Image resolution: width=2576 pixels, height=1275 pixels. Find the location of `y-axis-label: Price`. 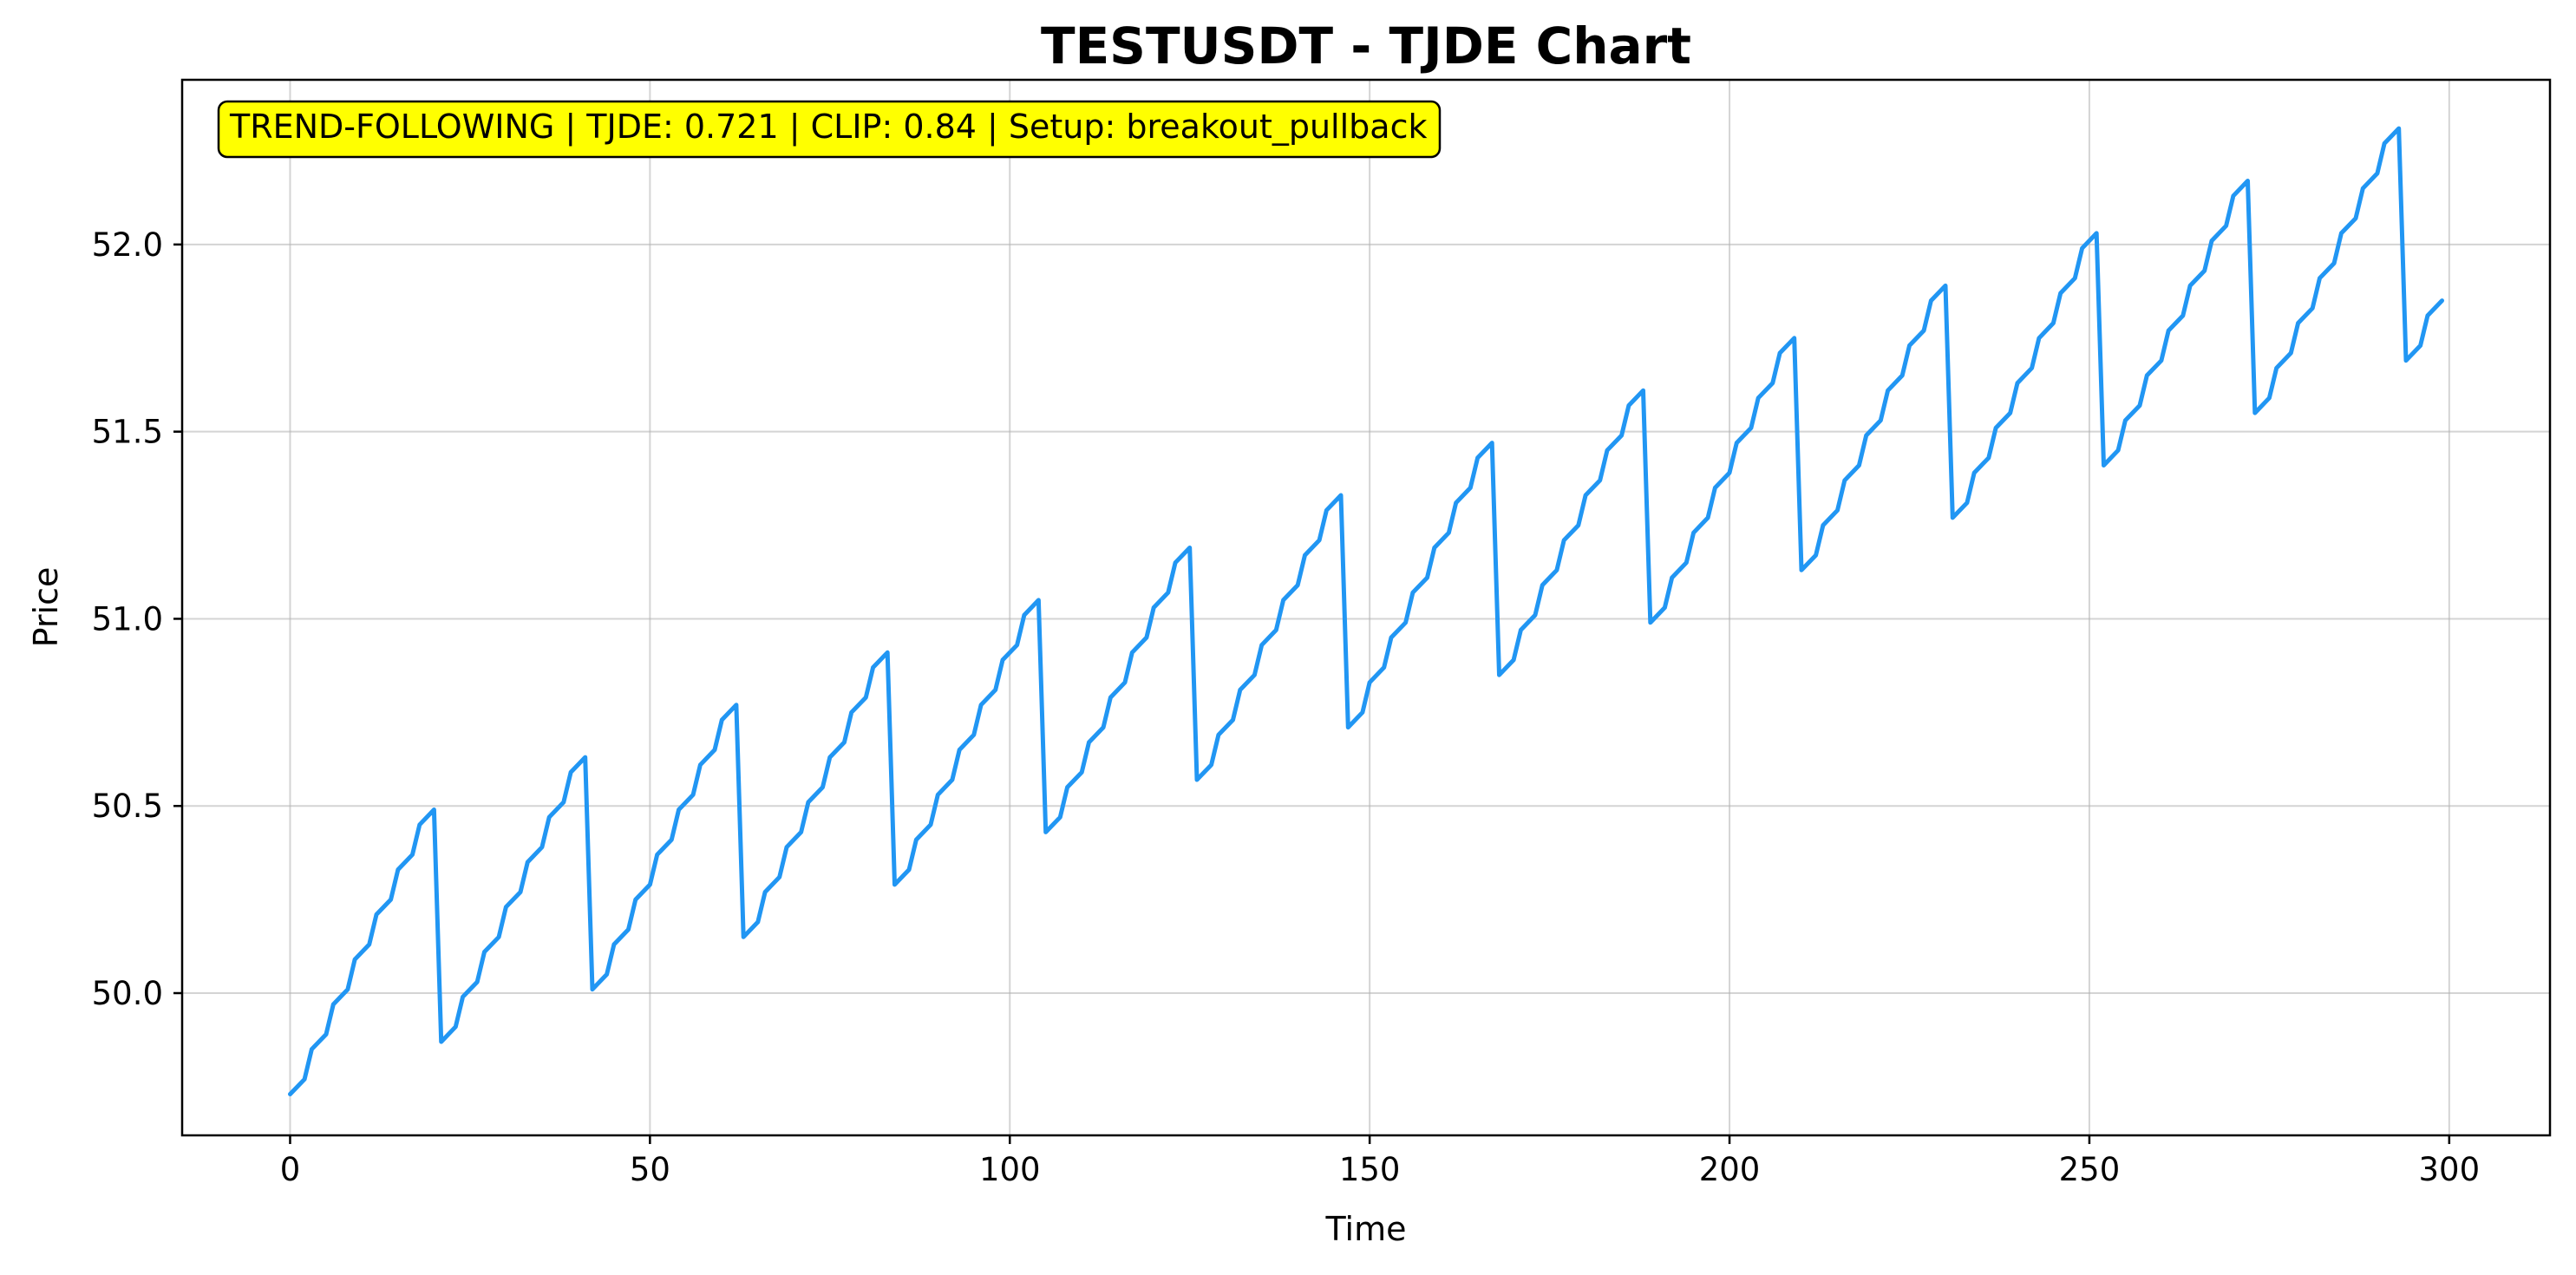

y-axis-label: Price is located at coordinates (46, 607).